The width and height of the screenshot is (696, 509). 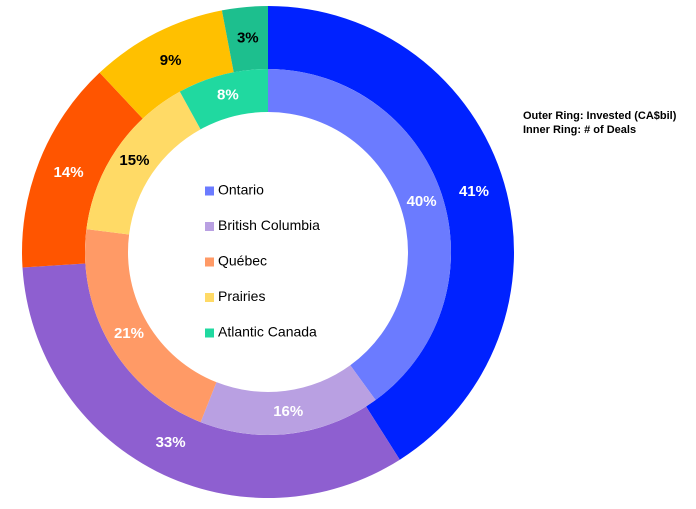 What do you see at coordinates (267, 332) in the screenshot?
I see `legend-label: Atlantic Canada` at bounding box center [267, 332].